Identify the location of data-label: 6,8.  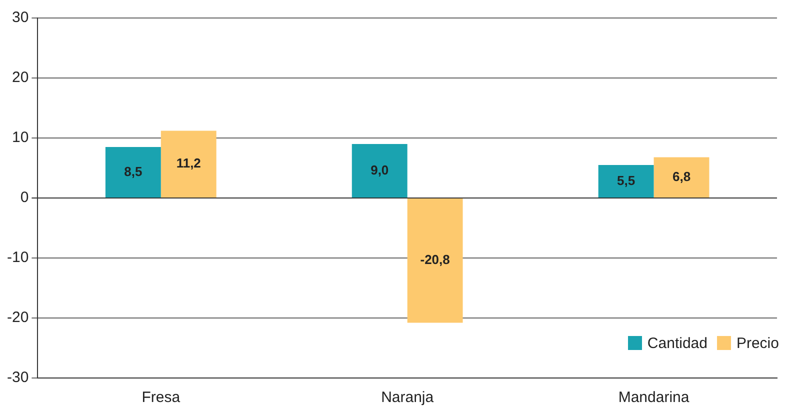
(681, 176).